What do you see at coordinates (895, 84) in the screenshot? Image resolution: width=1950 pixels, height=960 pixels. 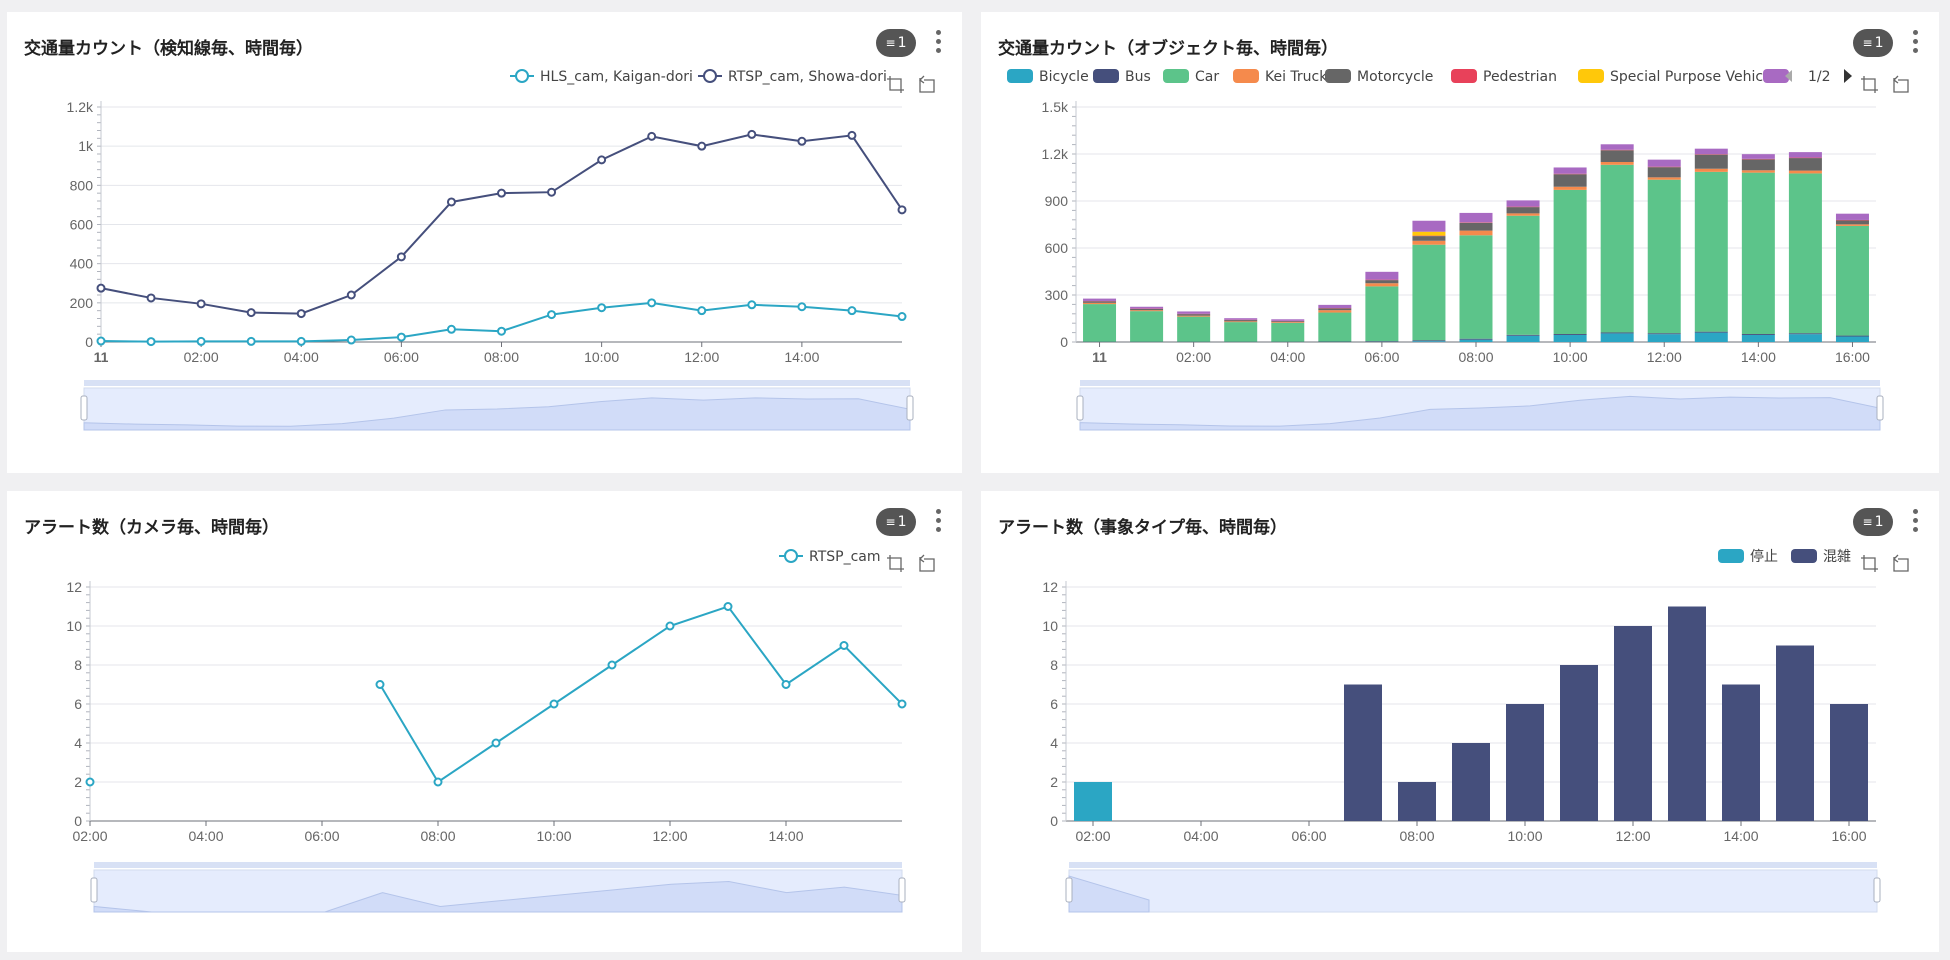 I see `zoom-select-icon` at bounding box center [895, 84].